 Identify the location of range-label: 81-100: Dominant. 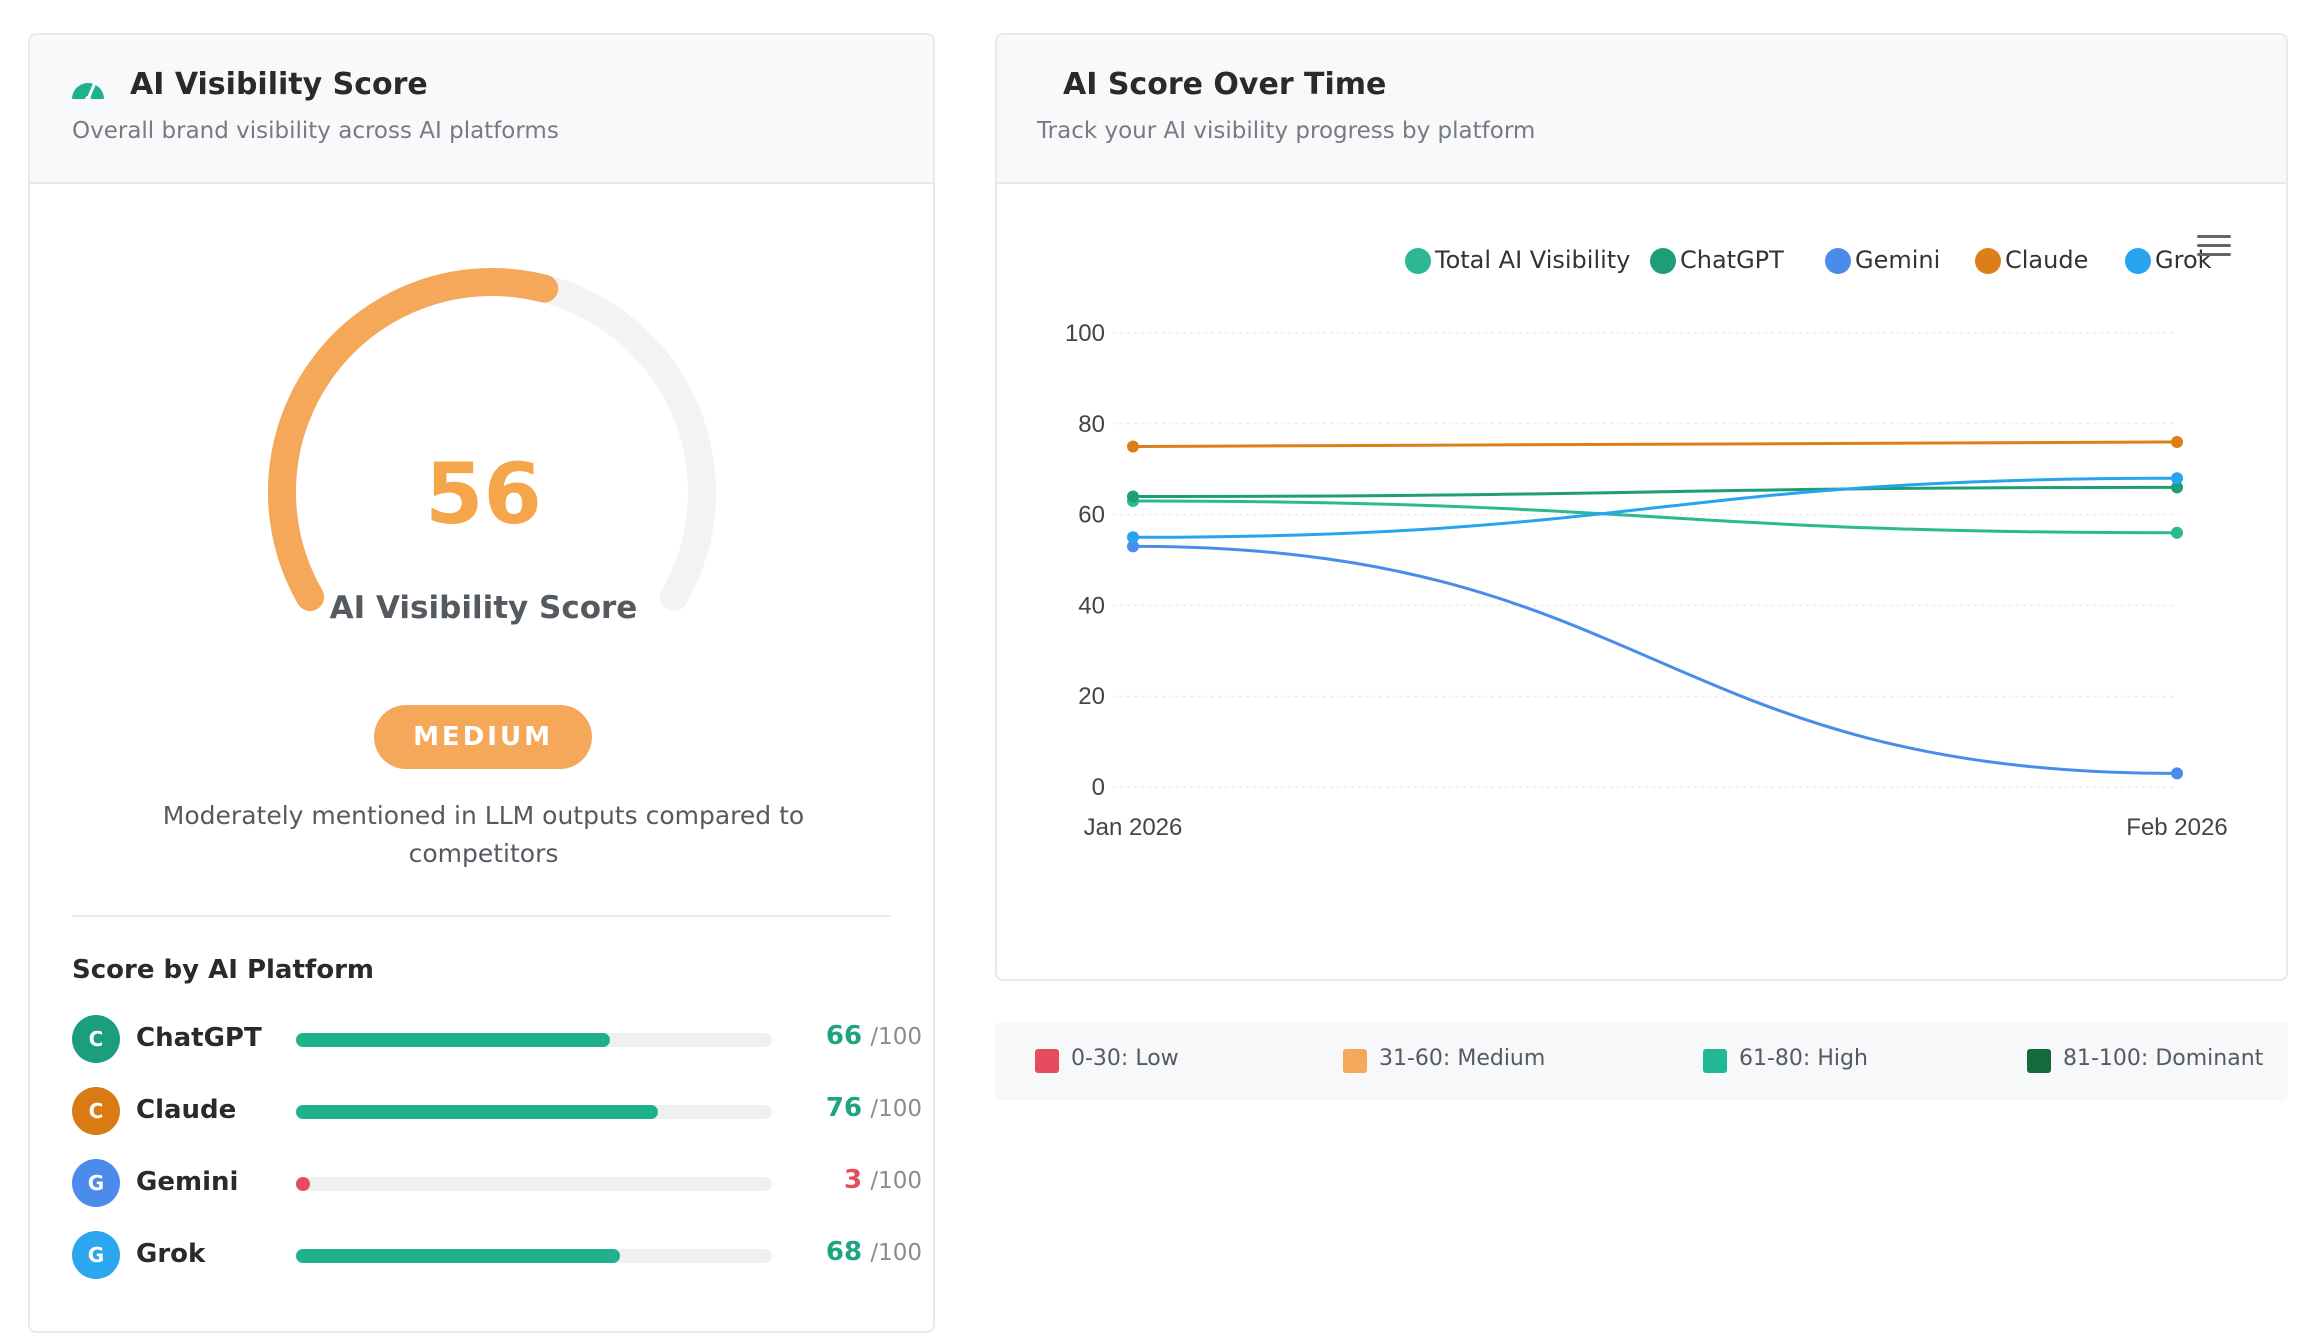
(2163, 1058).